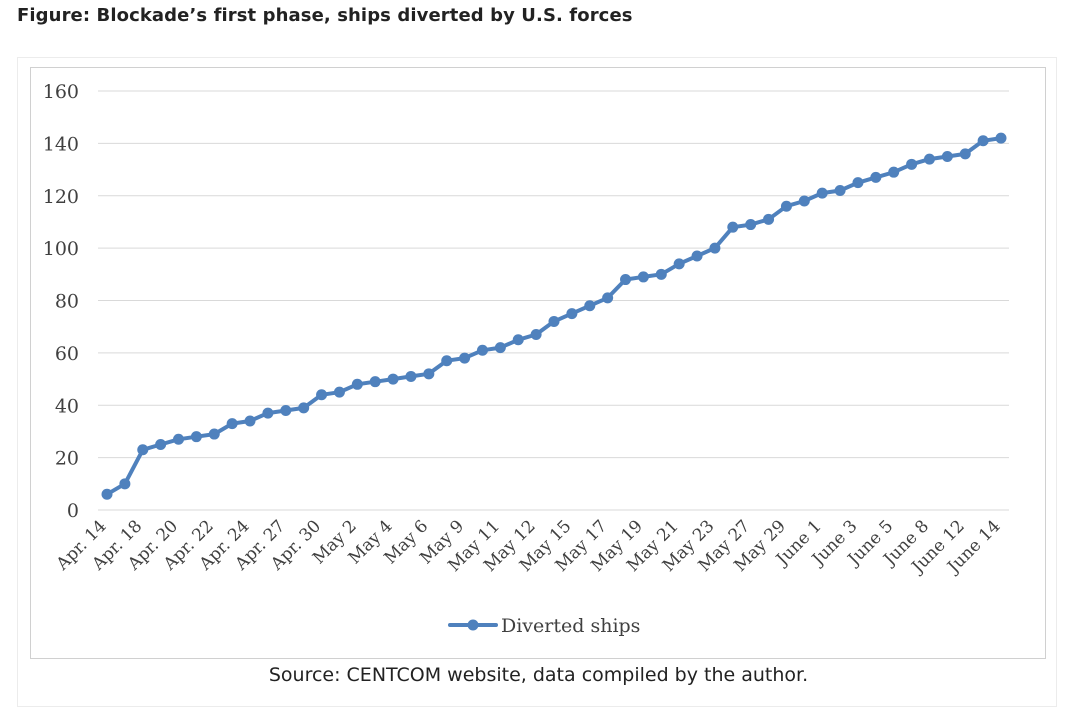  What do you see at coordinates (67, 459) in the screenshot?
I see `y-tick-label: 20` at bounding box center [67, 459].